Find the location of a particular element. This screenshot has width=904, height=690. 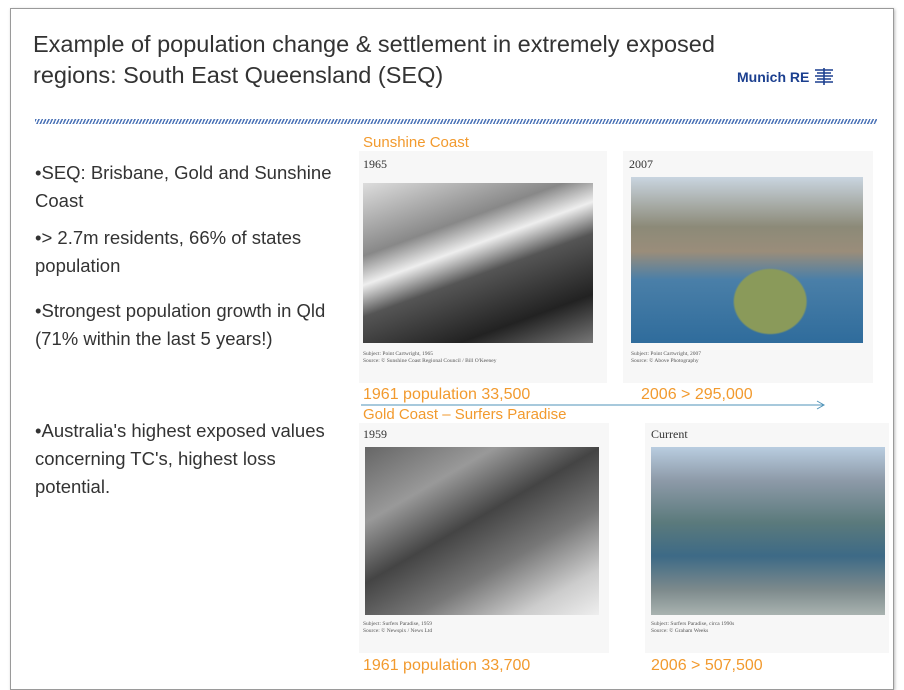

section-title: Sunshine Coast is located at coordinates (416, 142).